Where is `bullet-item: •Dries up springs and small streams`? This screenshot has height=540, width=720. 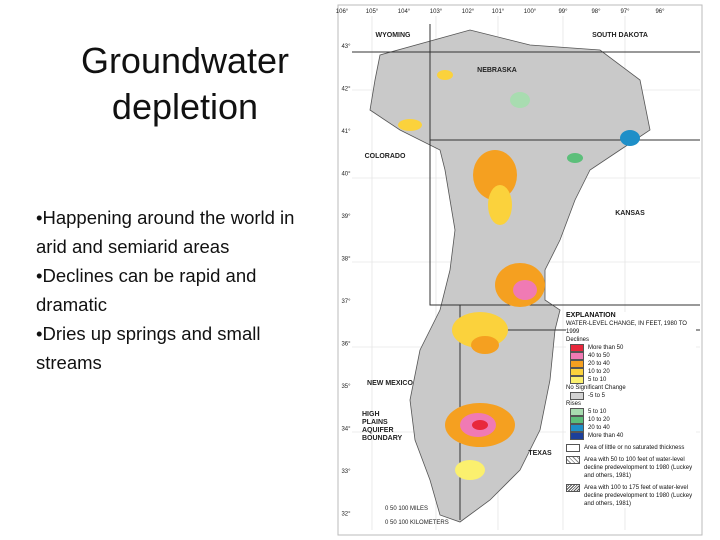
bullet-item: •Dries up springs and small streams is located at coordinates (148, 348).